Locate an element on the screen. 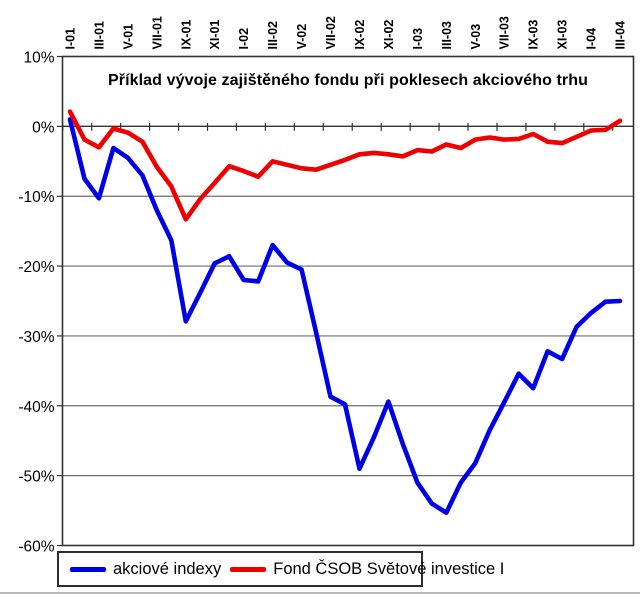  legend-swatch-fond-csob is located at coordinates (248, 569).